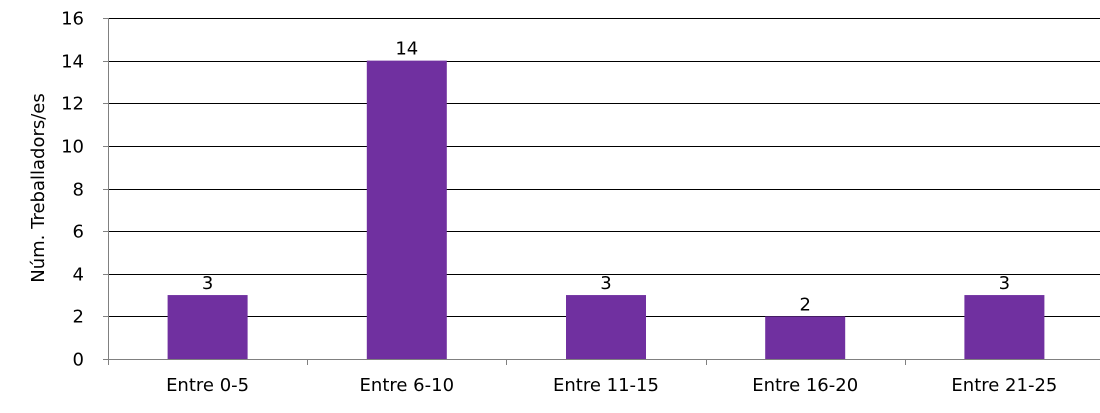  I want to click on y-tick-label: 16, so click(72, 19).